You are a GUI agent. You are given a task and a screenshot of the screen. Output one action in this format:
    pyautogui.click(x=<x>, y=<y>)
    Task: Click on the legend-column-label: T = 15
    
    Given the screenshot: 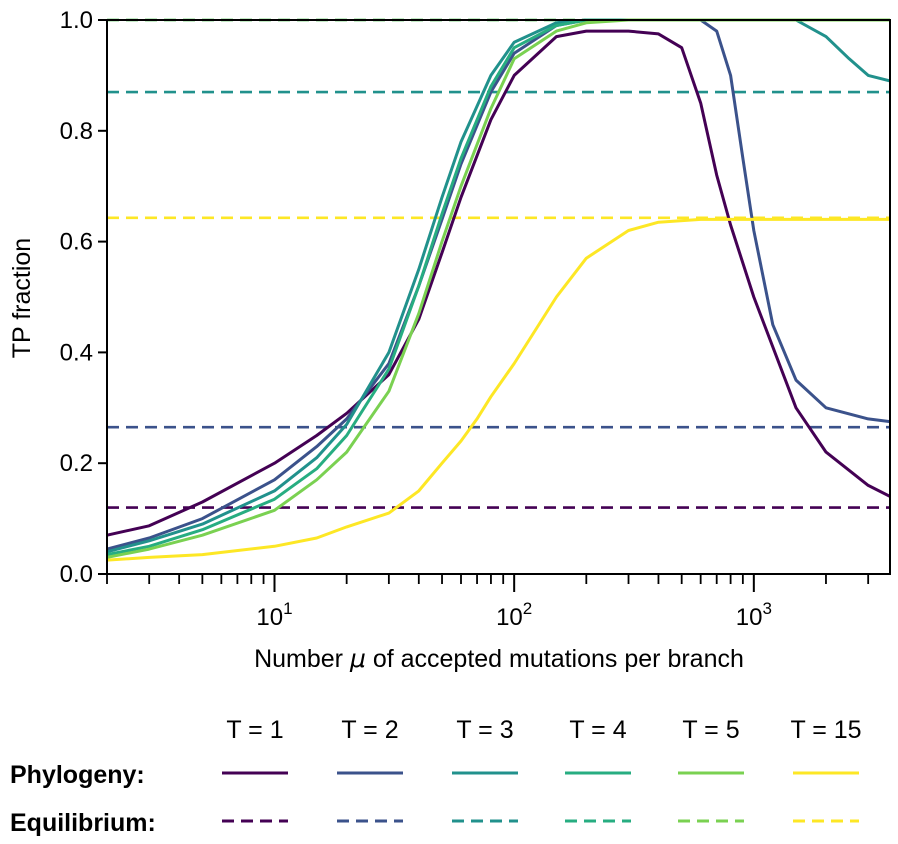 What is the action you would take?
    pyautogui.click(x=825, y=730)
    